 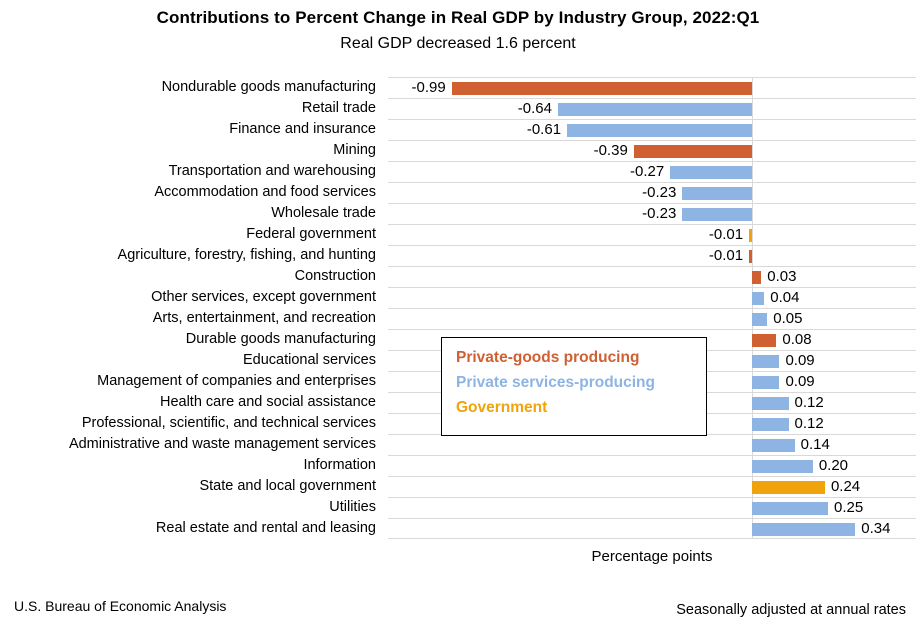 I want to click on plot-cell: 0.34, so click(x=652, y=528).